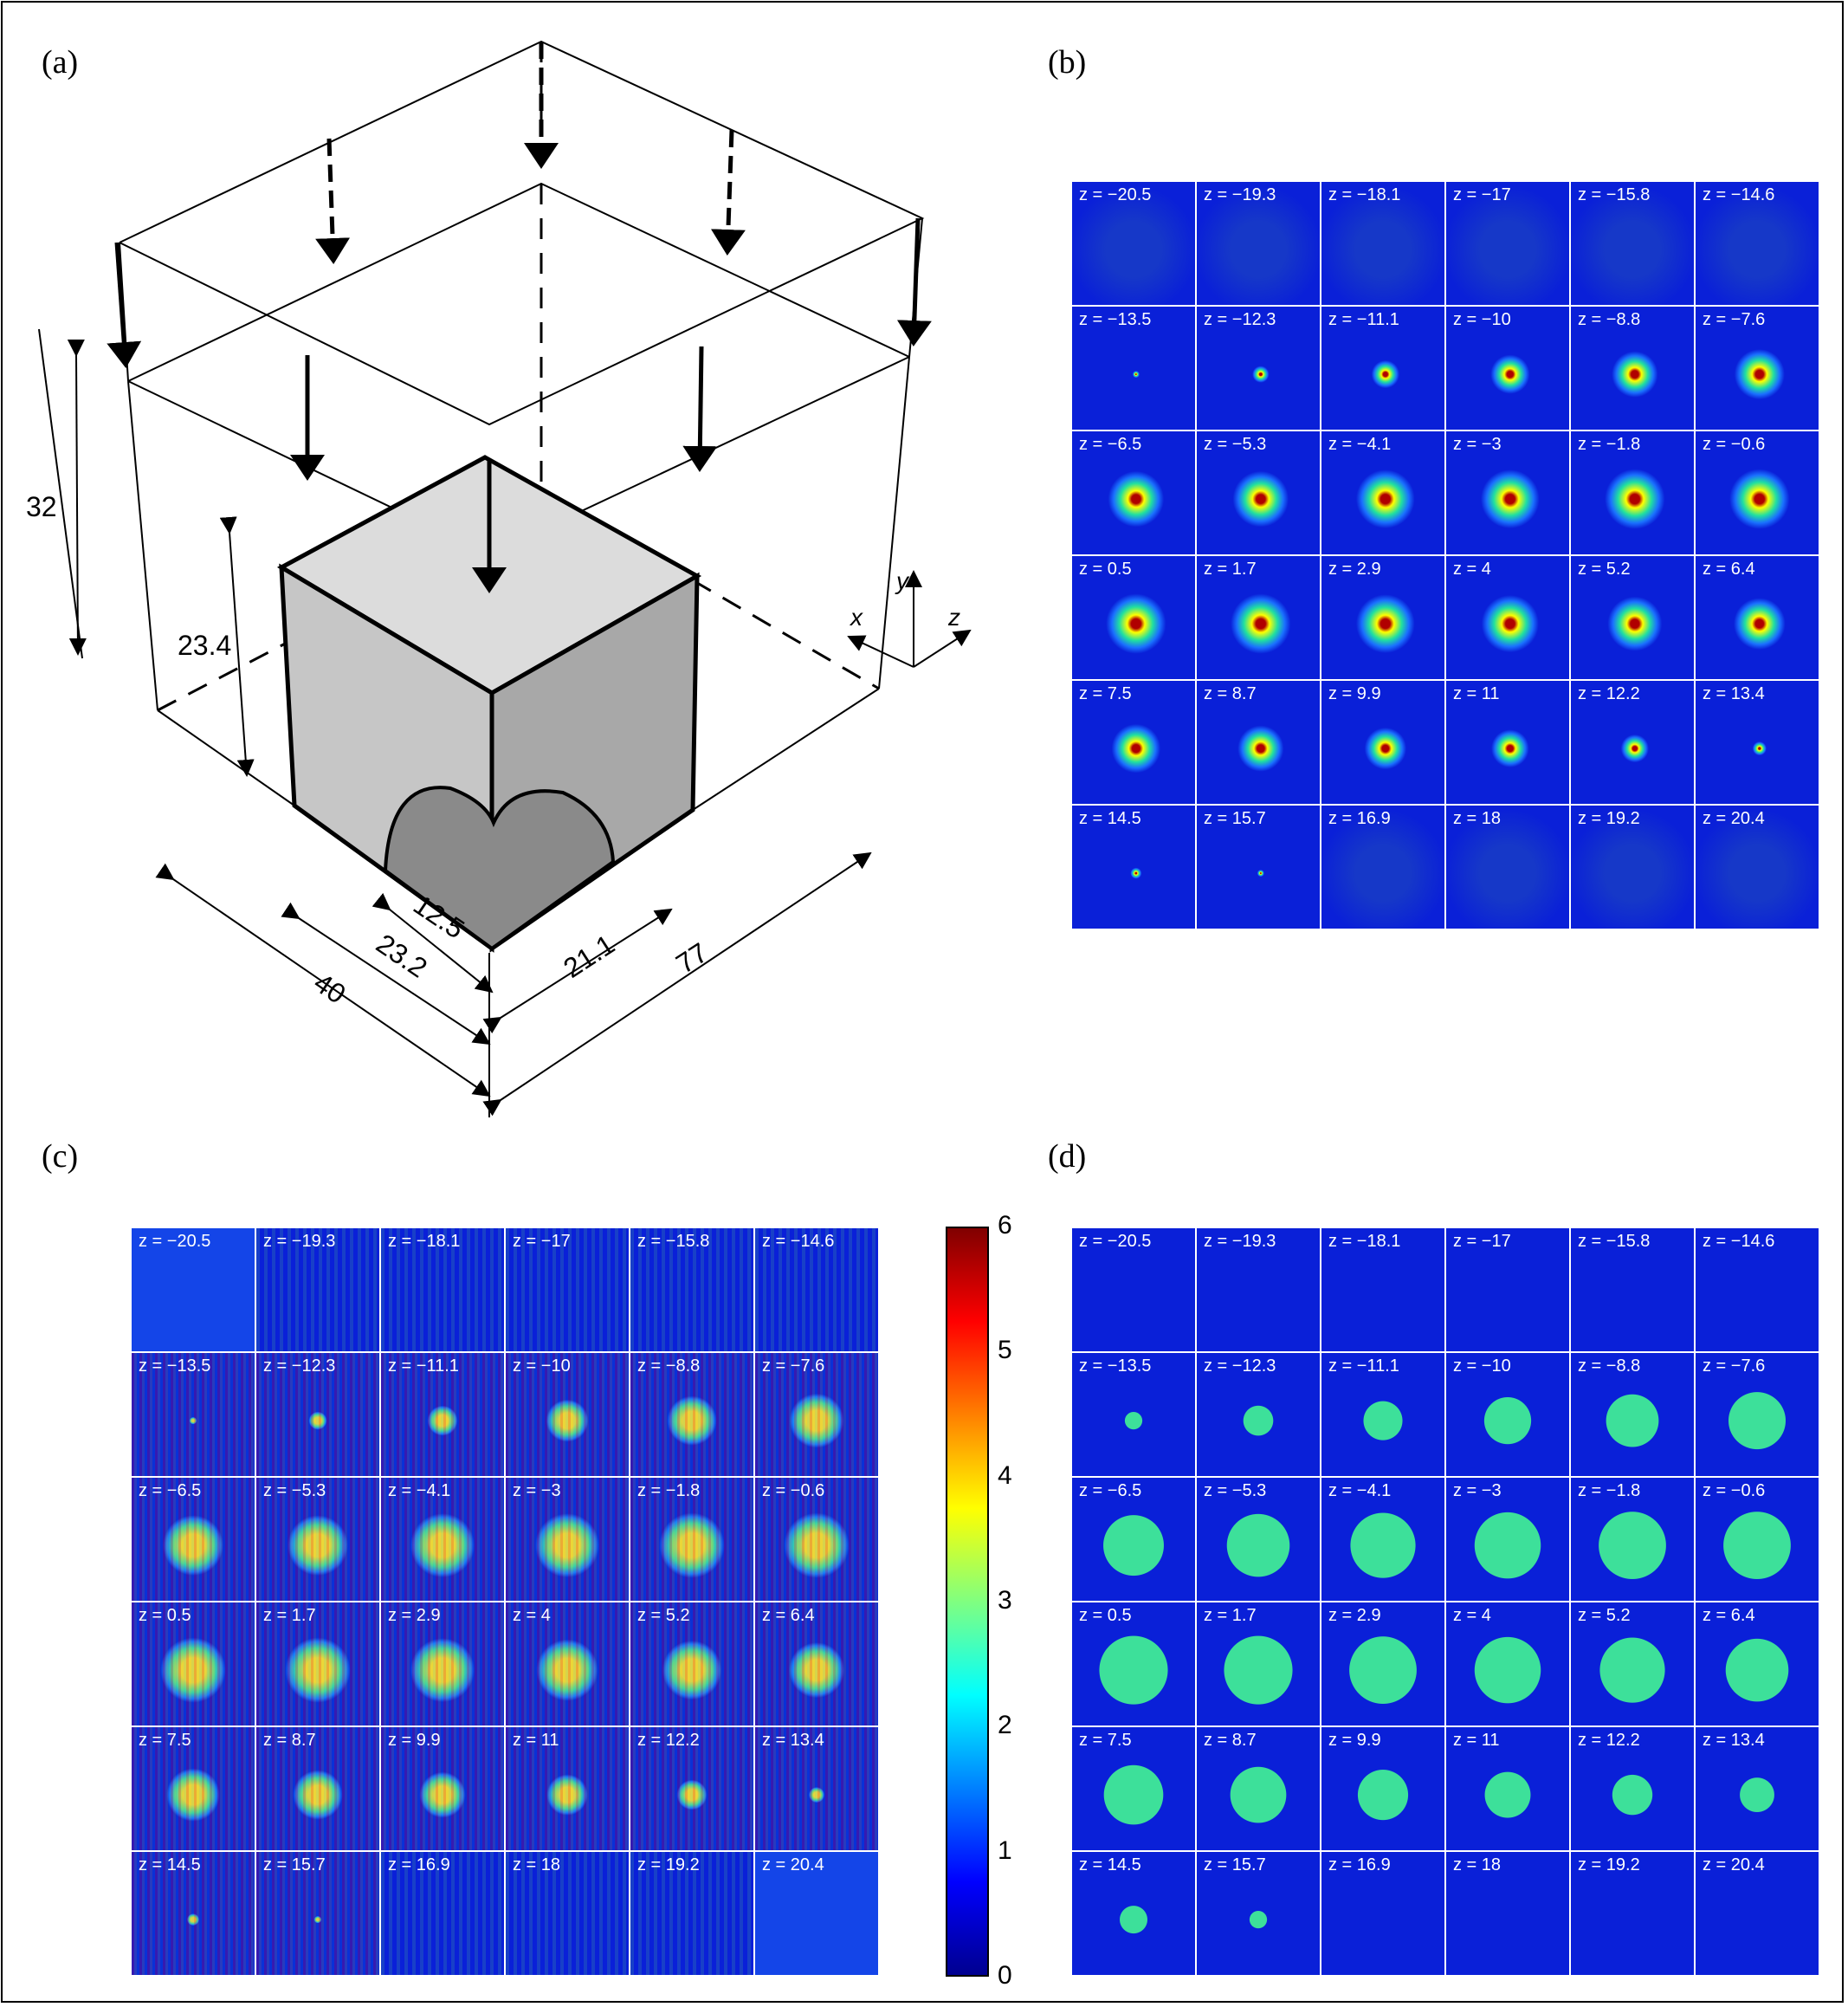 Image resolution: width=1848 pixels, height=2007 pixels. Describe the element at coordinates (442, 1664) in the screenshot. I see `slice-tile: z = 2.9` at that location.